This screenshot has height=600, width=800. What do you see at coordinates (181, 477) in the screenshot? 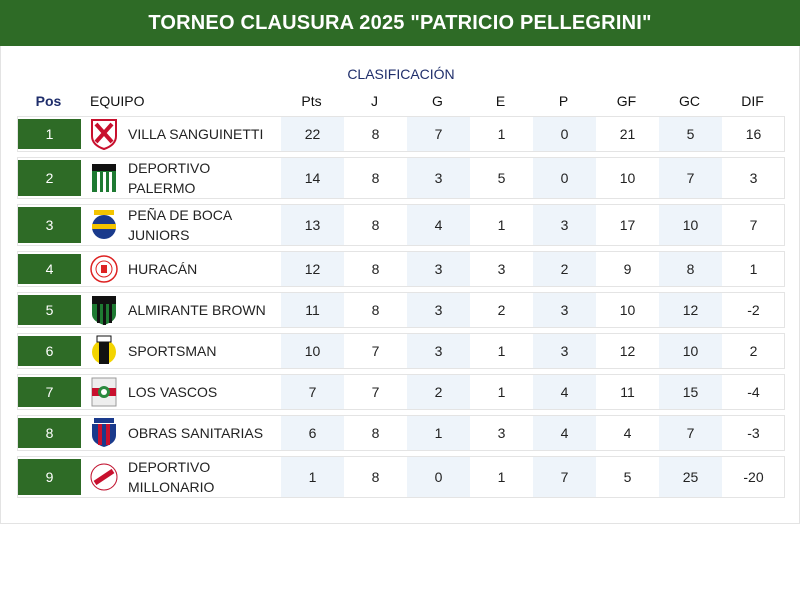
I see `team-cell: DEPORTIVO MILLONARIO` at bounding box center [181, 477].